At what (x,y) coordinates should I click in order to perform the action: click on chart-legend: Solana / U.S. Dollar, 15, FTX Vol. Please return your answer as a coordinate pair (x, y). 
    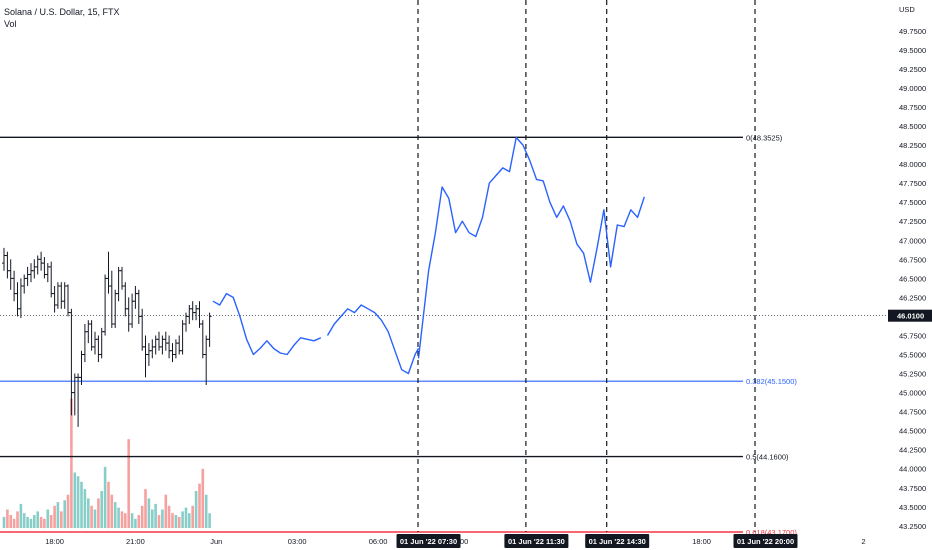
    Looking at the image, I should click on (62, 18).